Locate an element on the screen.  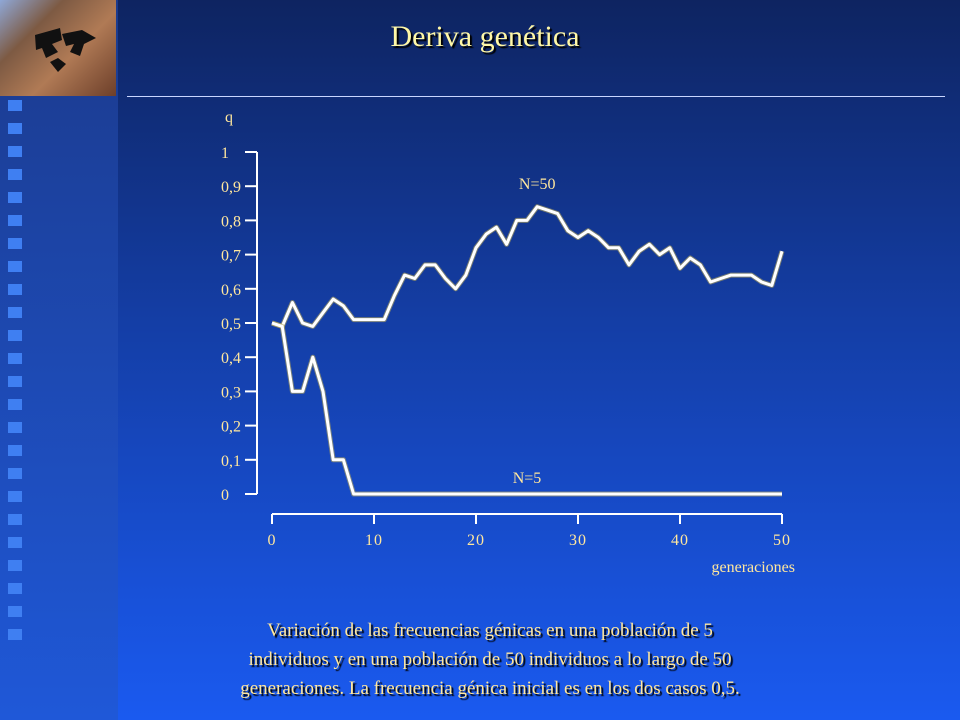
x-tick-label: 20 is located at coordinates (476, 540).